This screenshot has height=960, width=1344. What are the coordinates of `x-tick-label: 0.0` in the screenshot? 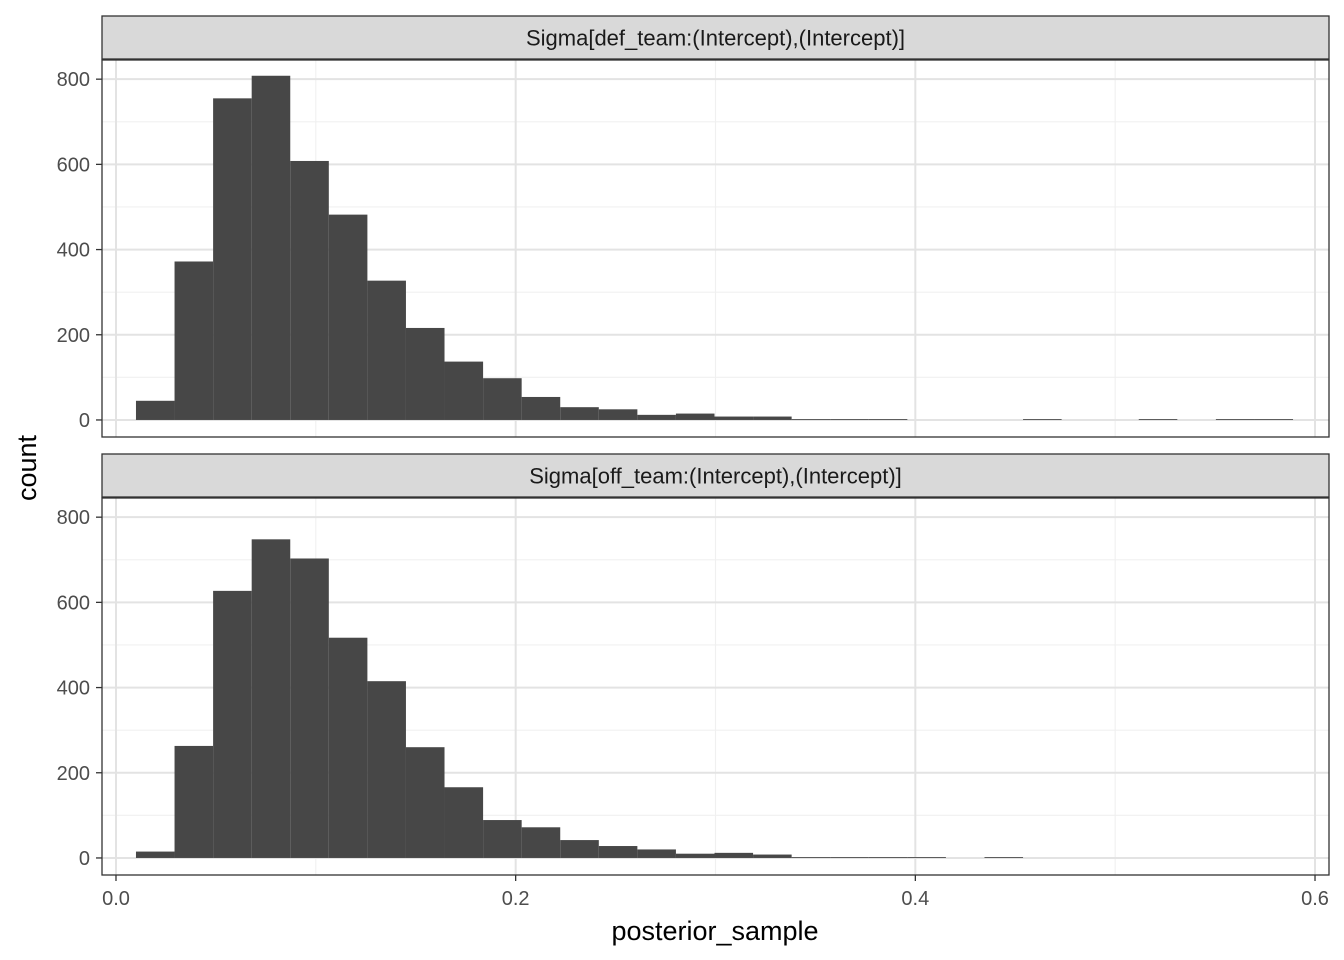 It's located at (116, 899).